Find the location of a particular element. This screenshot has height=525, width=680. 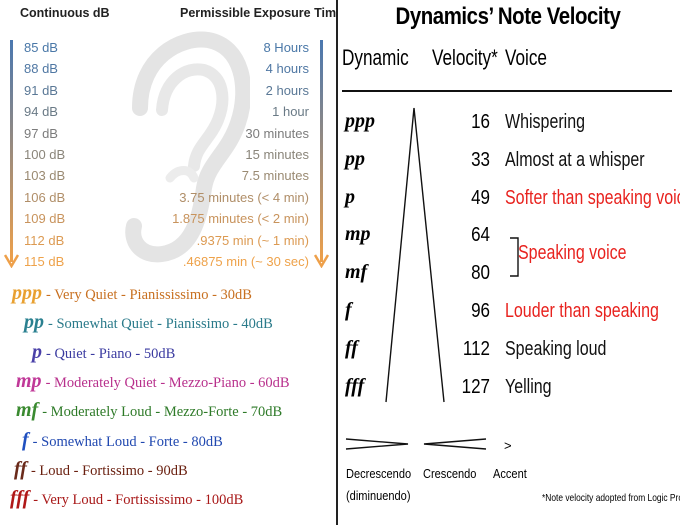

diminuendo-label: (diminuendo) is located at coordinates (378, 495).